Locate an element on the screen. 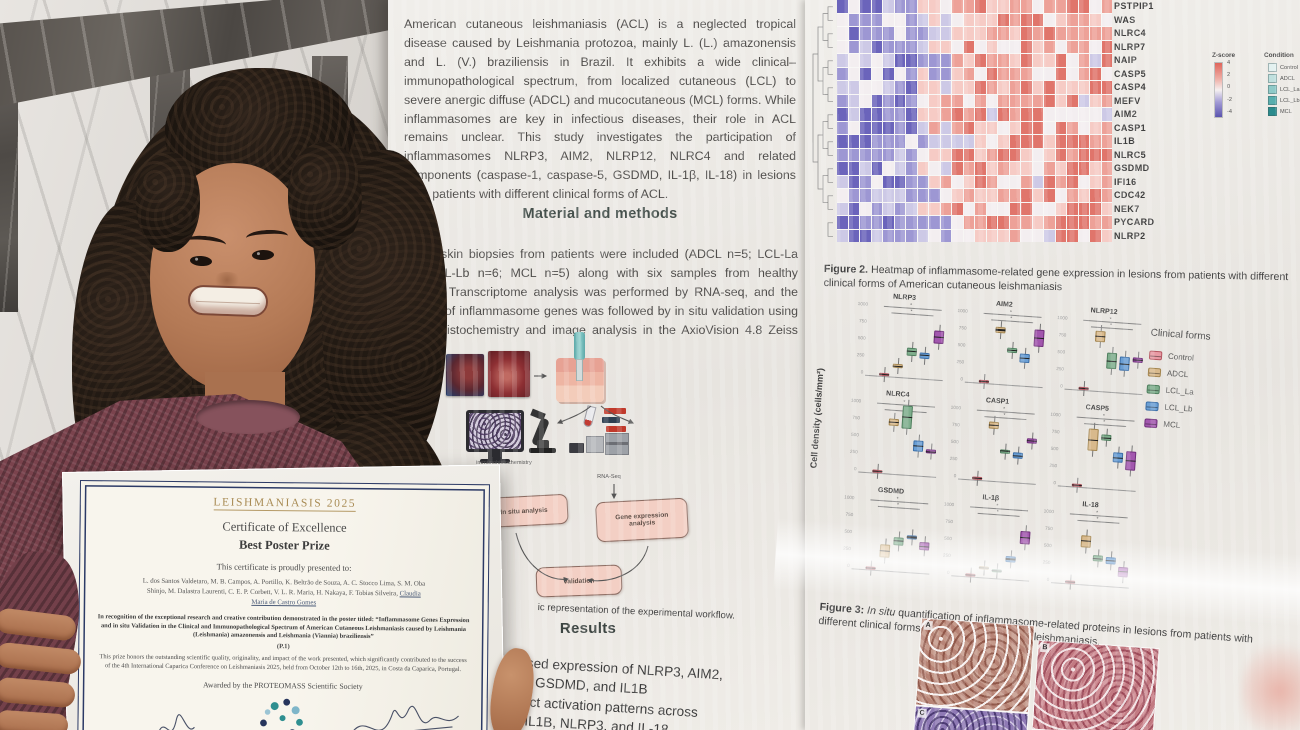 The height and width of the screenshot is (730, 1300). ihc-label: immunohistochemistry is located at coordinates (504, 463).